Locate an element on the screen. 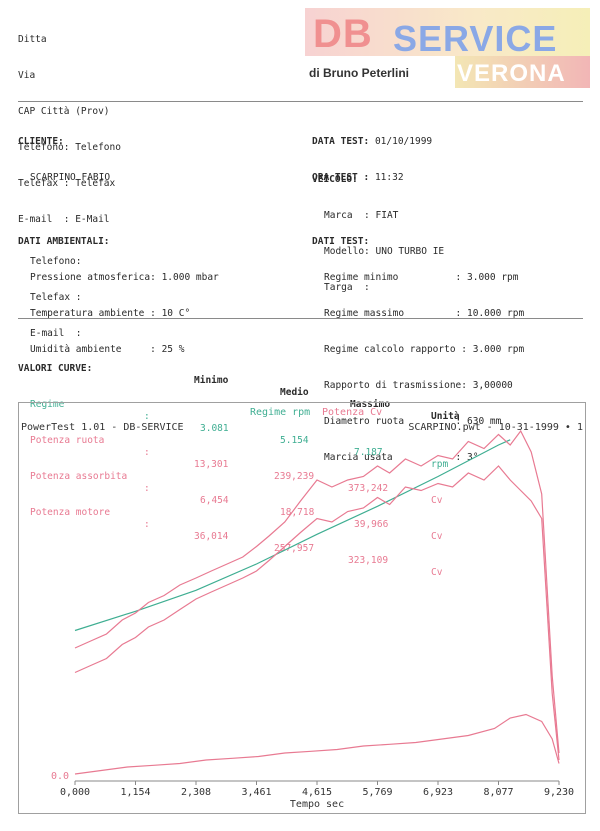 Image resolution: width=600 pixels, height=831 pixels. curve-min: 13,301 is located at coordinates (211, 464).